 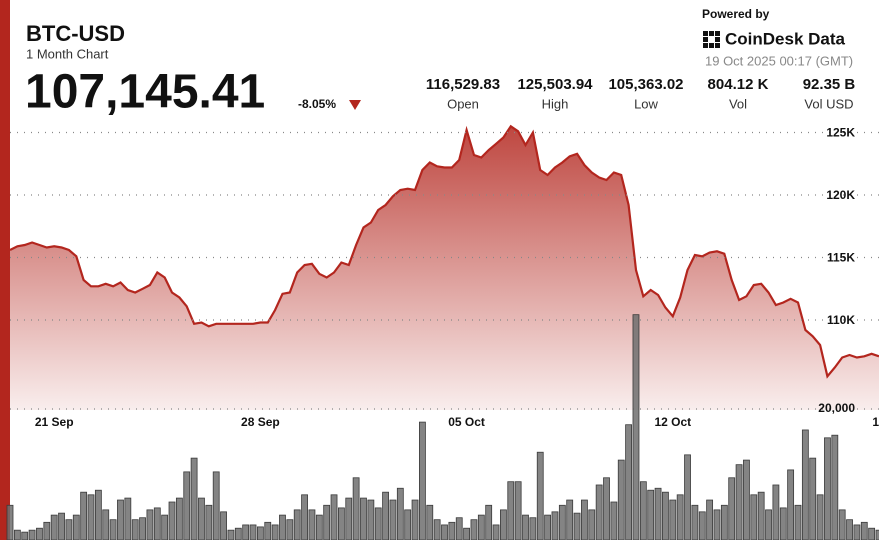 I want to click on powered-by: Powered by, so click(x=736, y=14).